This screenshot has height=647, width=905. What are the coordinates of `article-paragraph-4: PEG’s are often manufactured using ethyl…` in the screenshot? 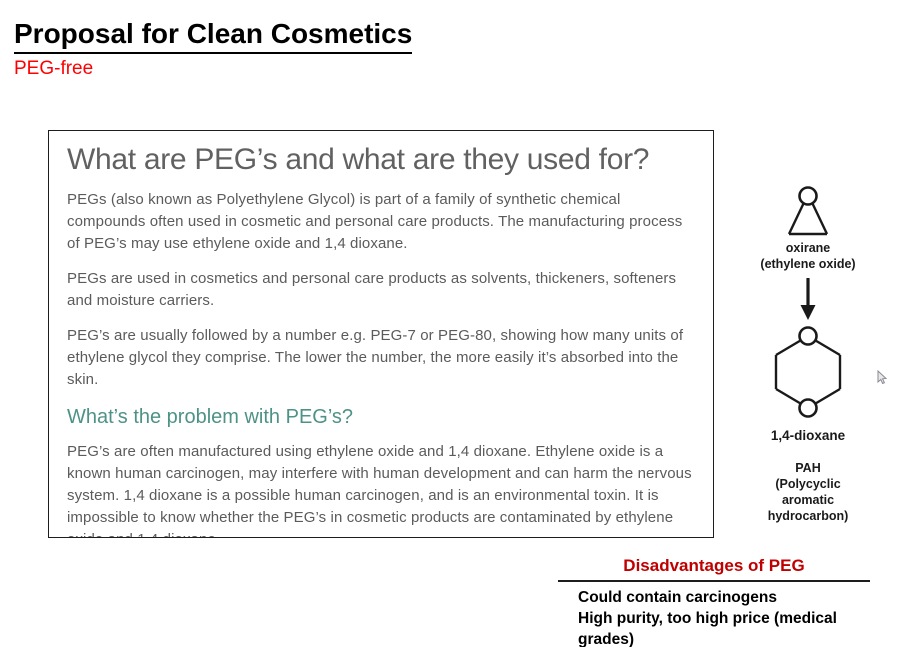 It's located at (379, 490).